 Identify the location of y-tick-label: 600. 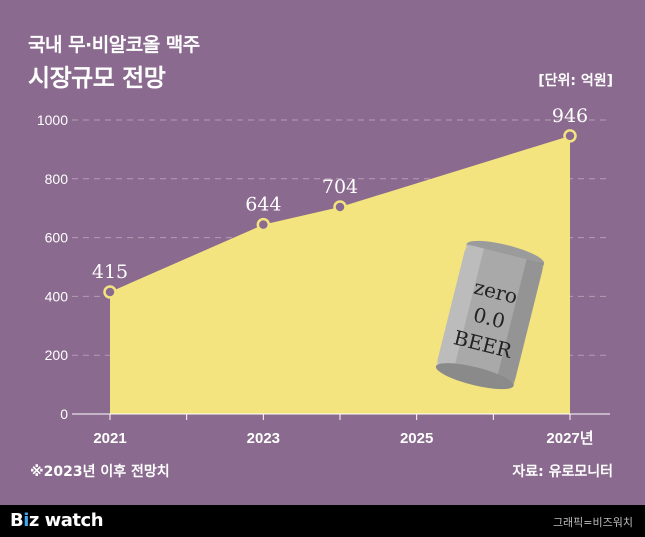
(57, 238).